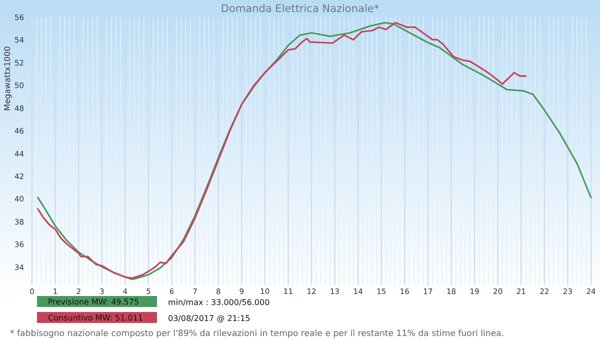  Describe the element at coordinates (7, 78) in the screenshot. I see `y-axis-title: Megawattx1000` at that location.